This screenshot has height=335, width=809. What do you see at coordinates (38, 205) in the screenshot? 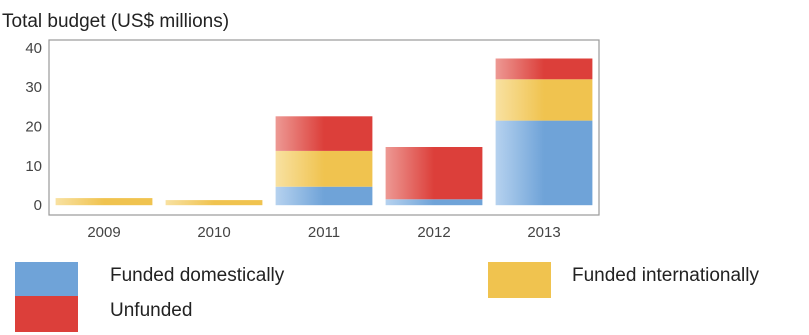
I see `y-tick-label: 0` at bounding box center [38, 205].